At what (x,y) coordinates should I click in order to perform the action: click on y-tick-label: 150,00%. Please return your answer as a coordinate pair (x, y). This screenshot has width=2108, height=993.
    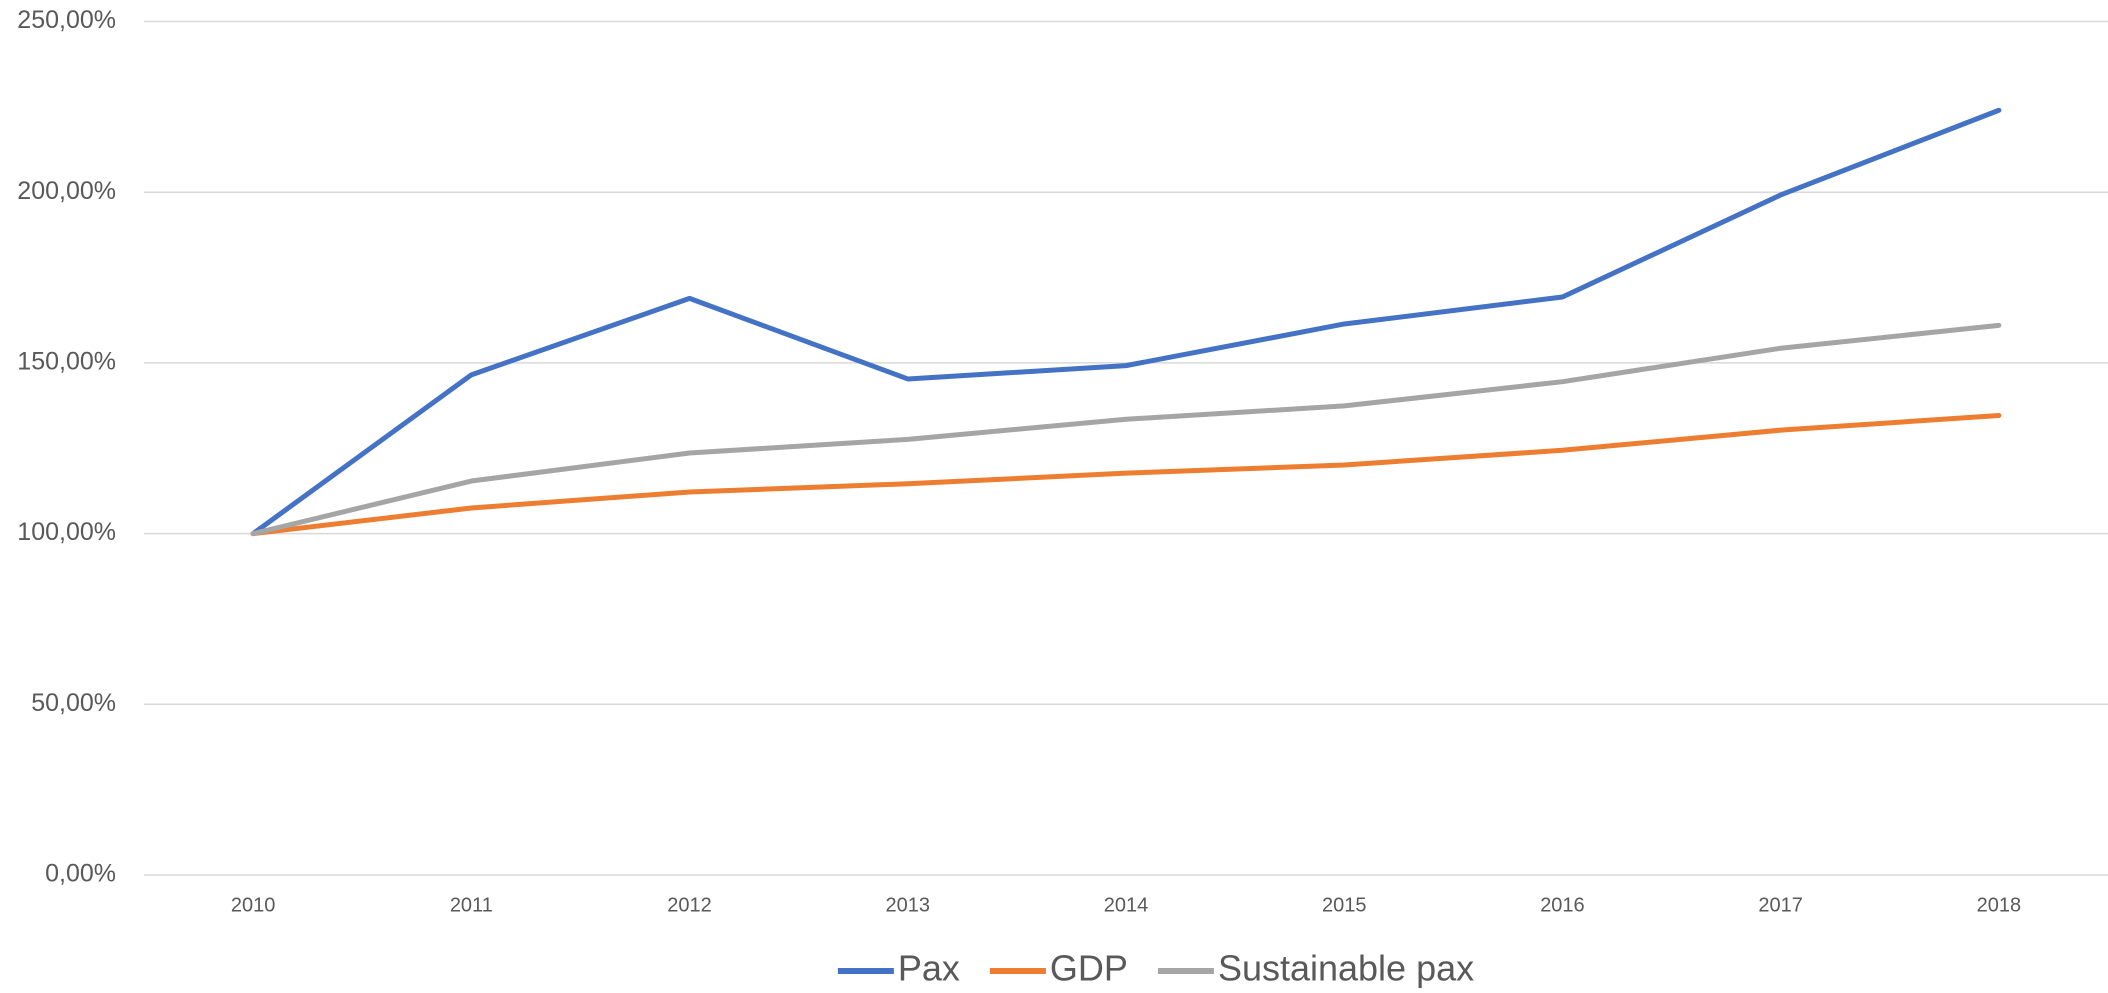
    Looking at the image, I should click on (66, 362).